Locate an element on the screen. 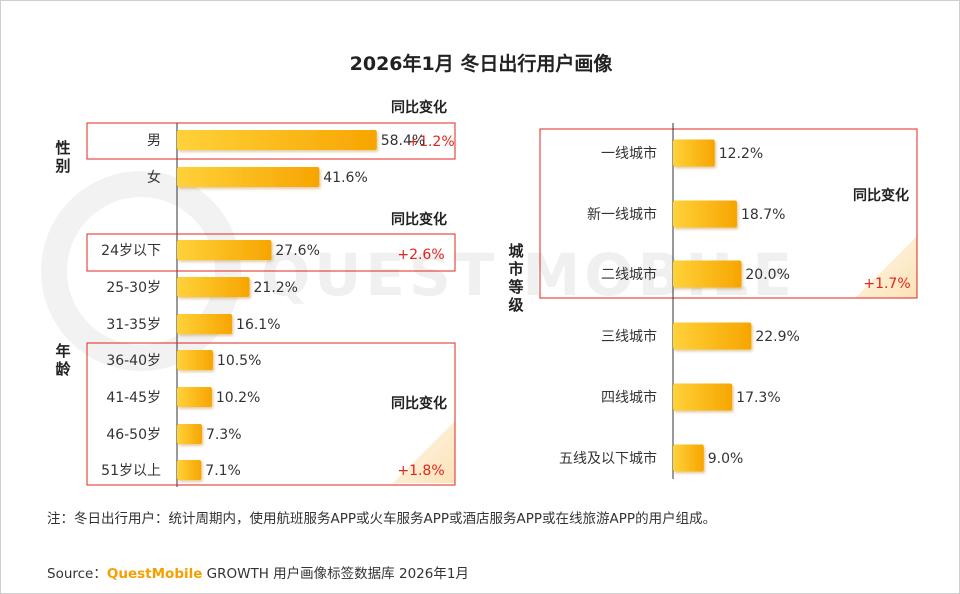 This screenshot has width=960, height=594. yoy-change-value: +2.6% is located at coordinates (420, 255).